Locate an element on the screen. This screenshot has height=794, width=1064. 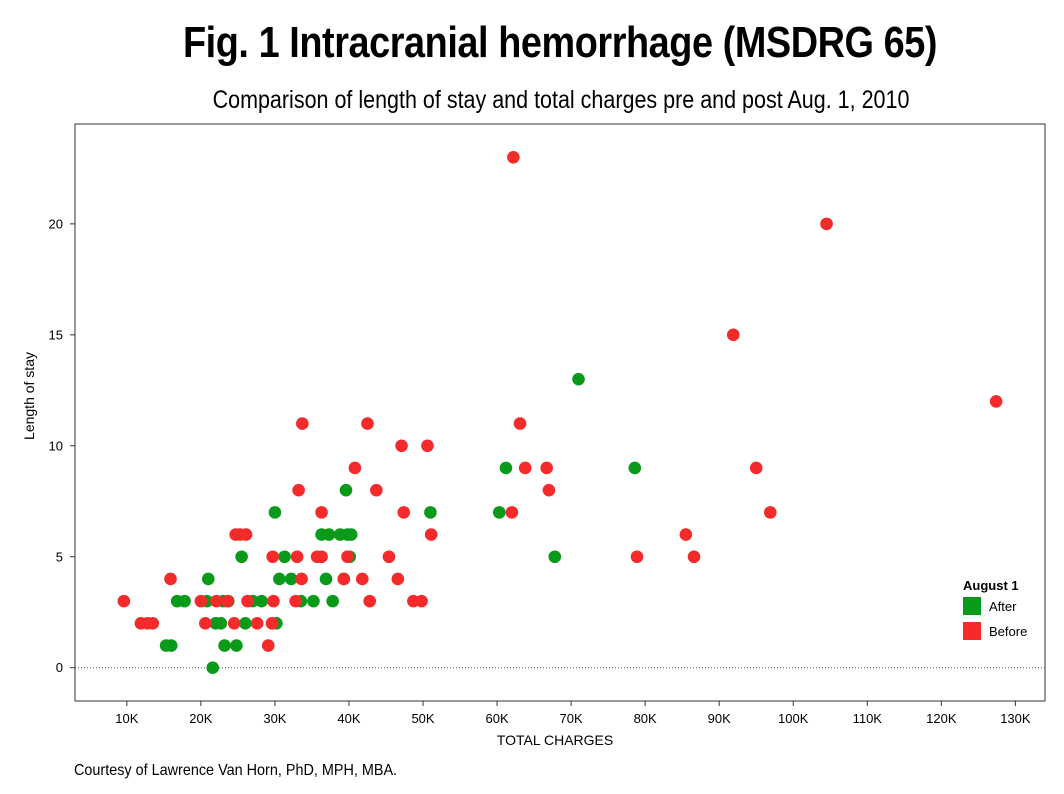
legend: August 1 After Before is located at coordinates (995, 609).